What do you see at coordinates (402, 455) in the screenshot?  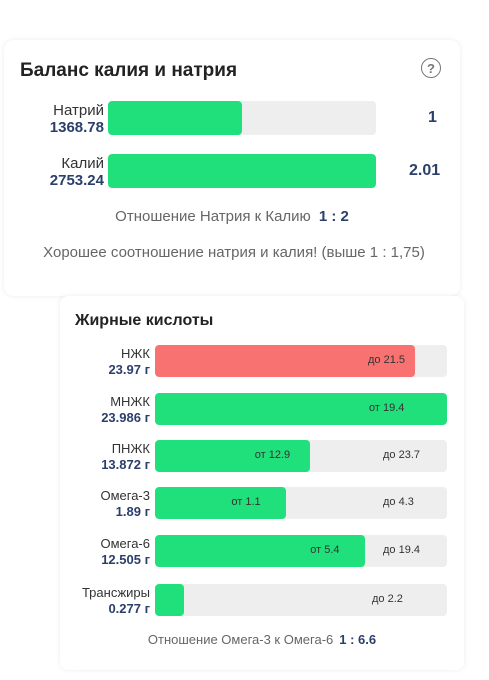 I see `fatty-to-mark: до 23.7` at bounding box center [402, 455].